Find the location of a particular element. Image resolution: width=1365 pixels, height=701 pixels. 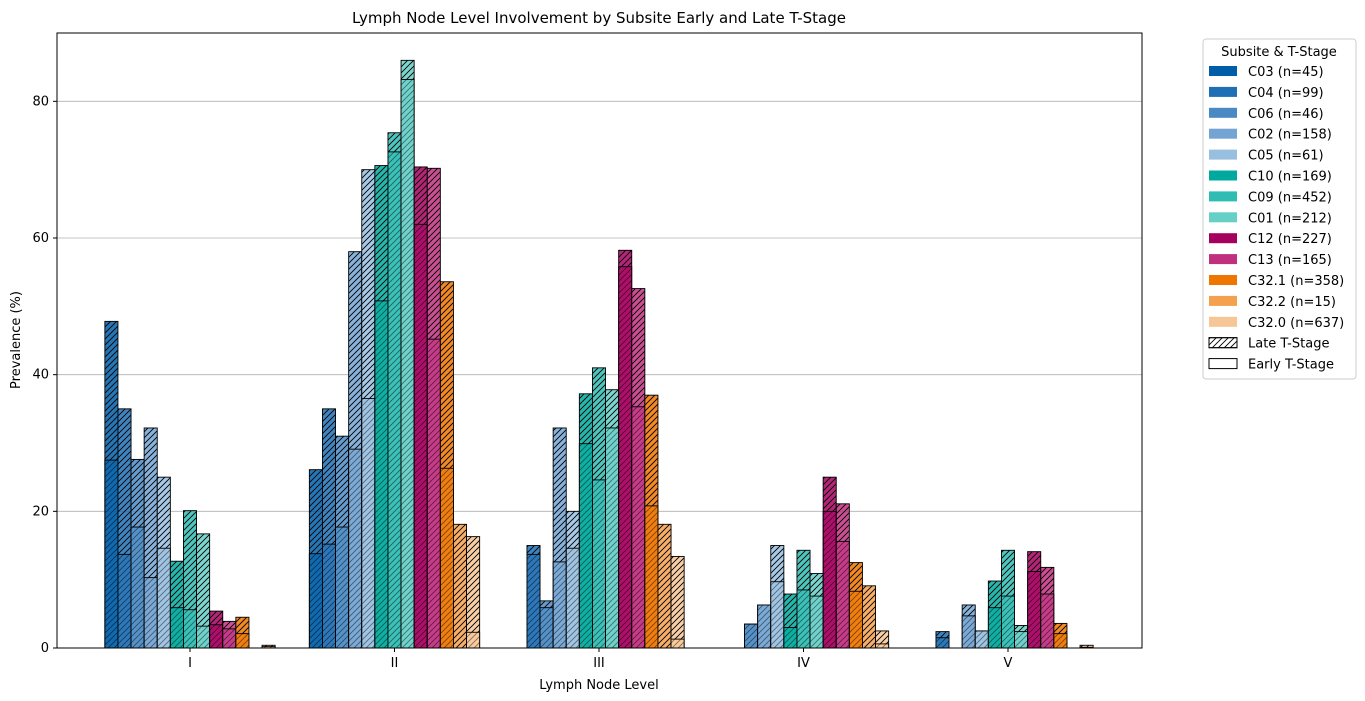

legend-label: C01 (n=212) is located at coordinates (1290, 218).